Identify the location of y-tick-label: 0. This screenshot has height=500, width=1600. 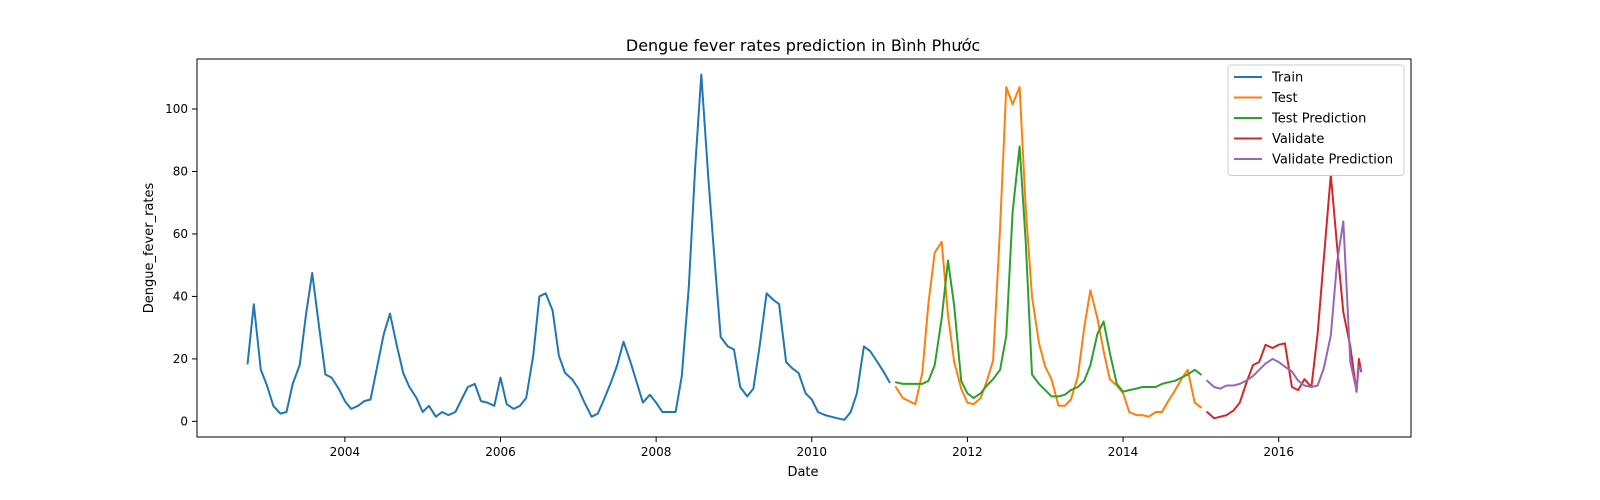
(184, 421).